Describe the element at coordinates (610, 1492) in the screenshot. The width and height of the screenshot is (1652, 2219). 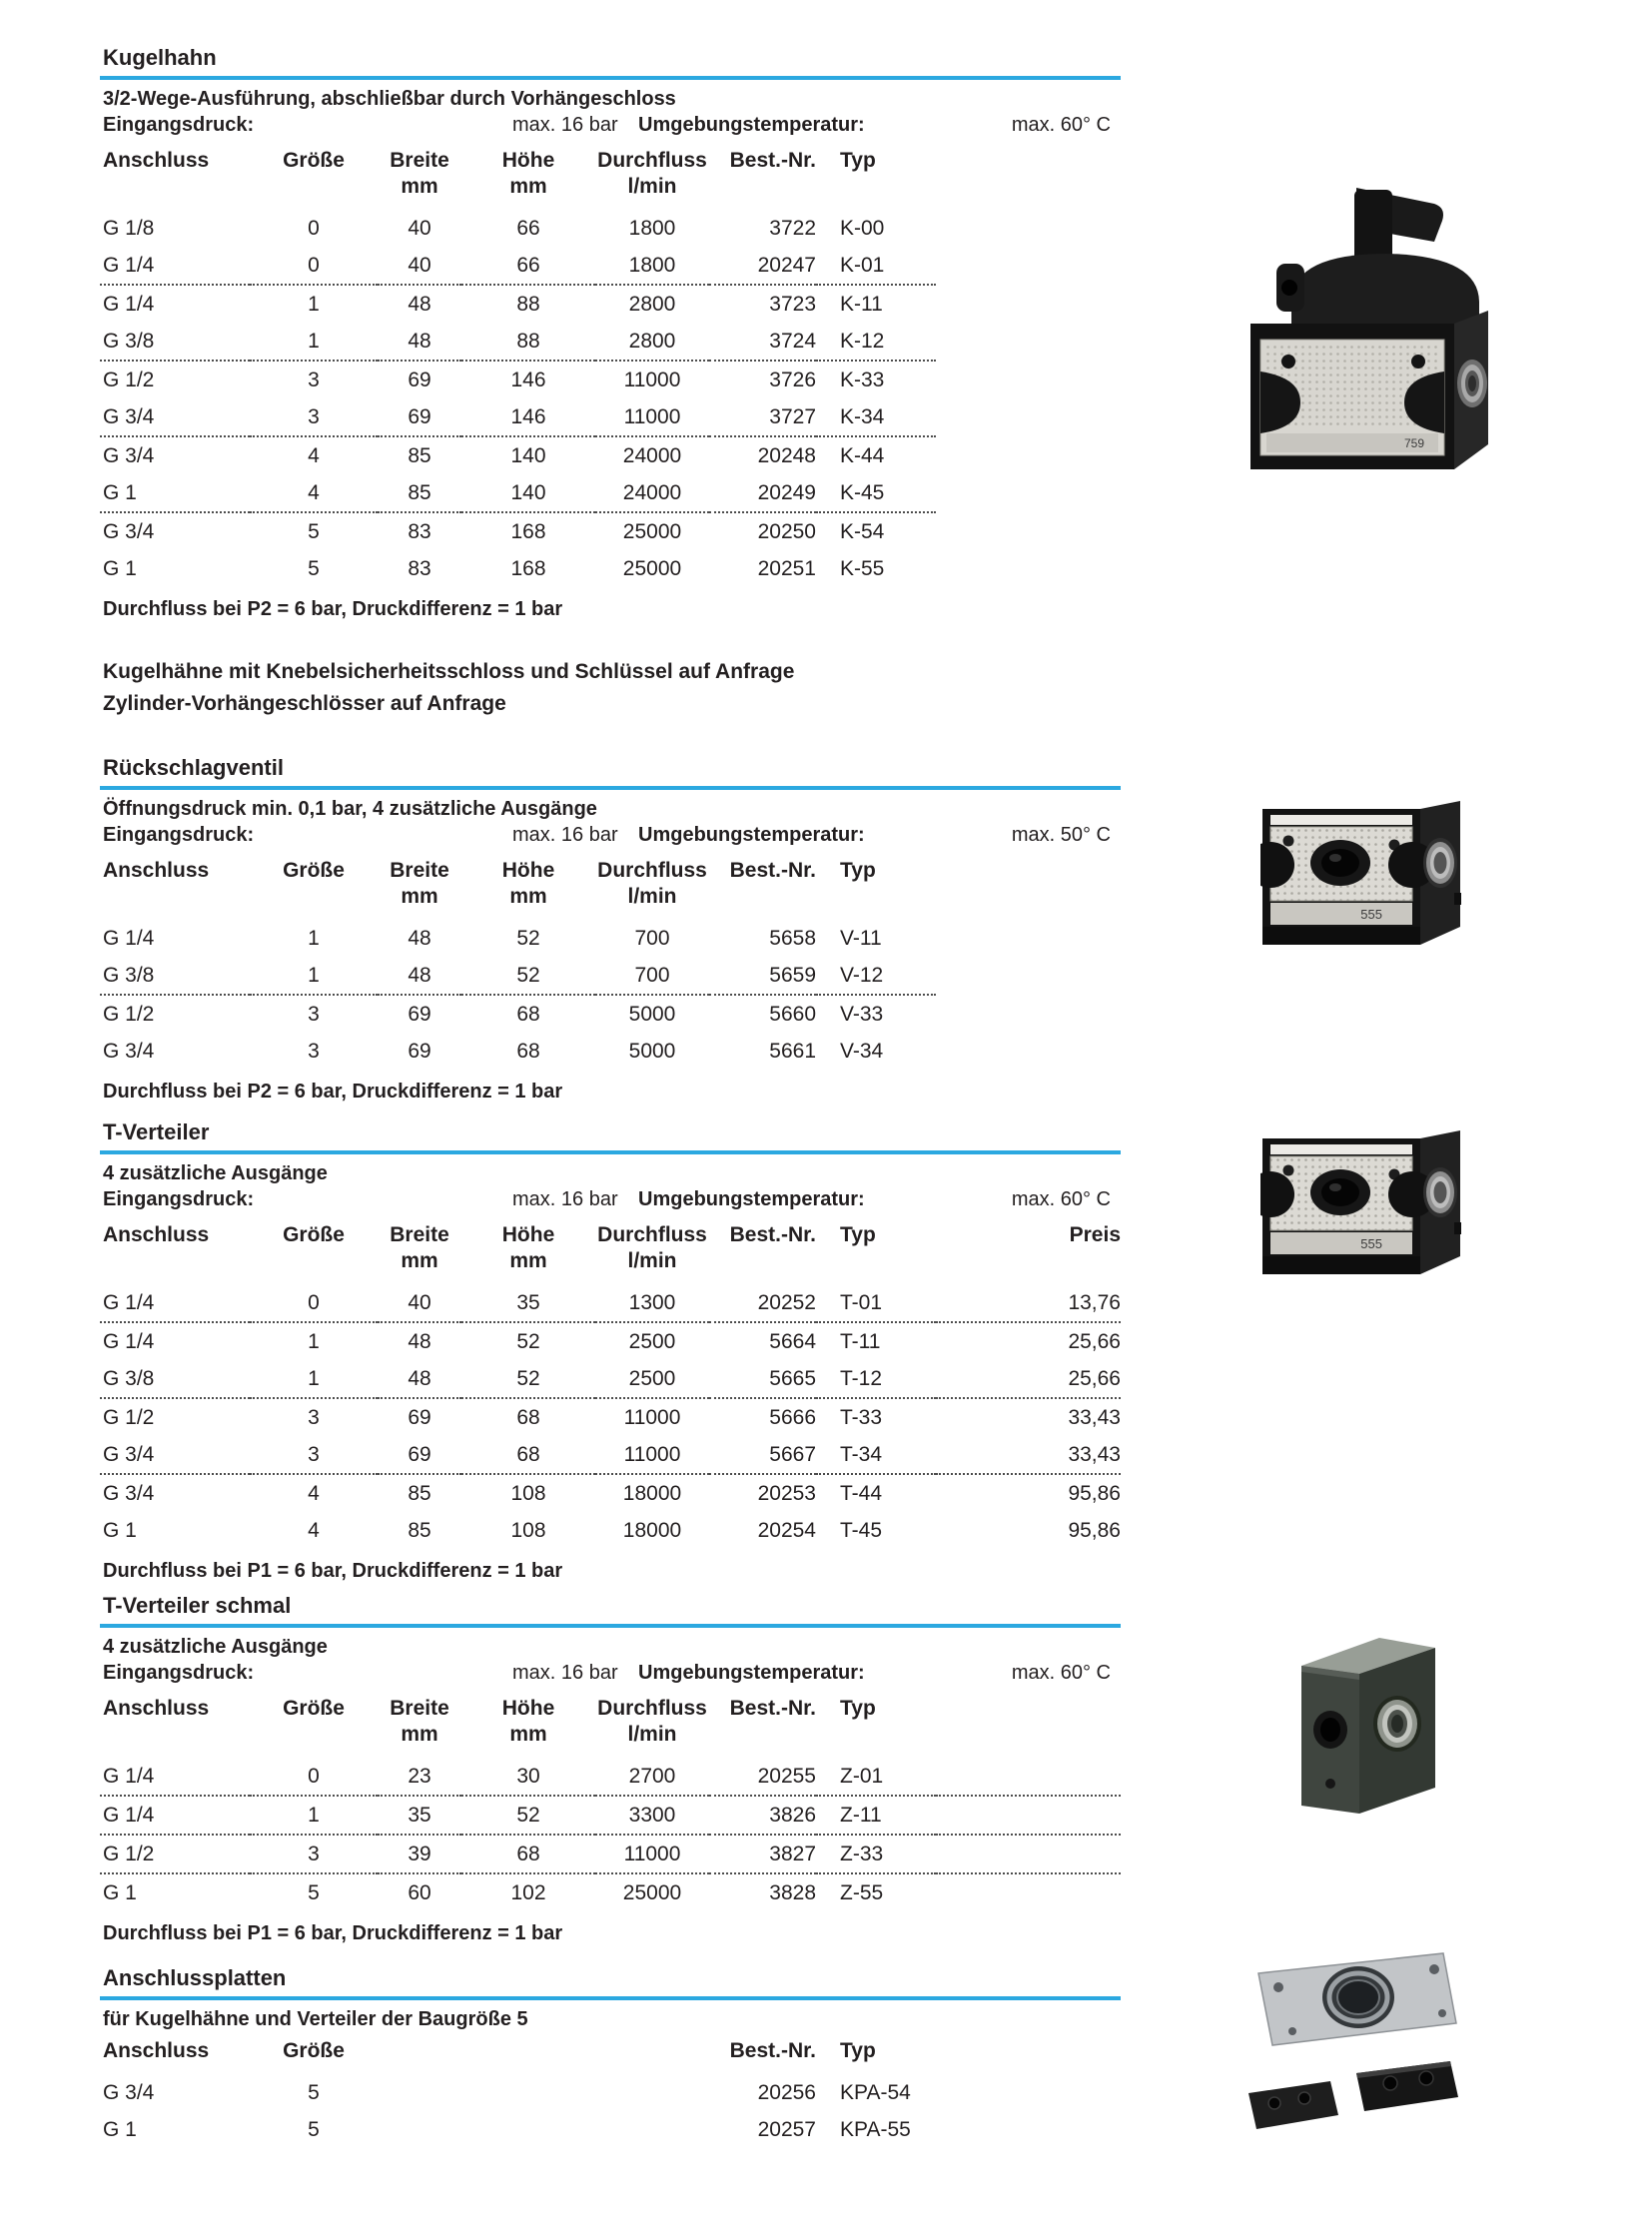
I see `table-row: G 3/4 4 85 108 18000 20253 T-44 95,86` at that location.